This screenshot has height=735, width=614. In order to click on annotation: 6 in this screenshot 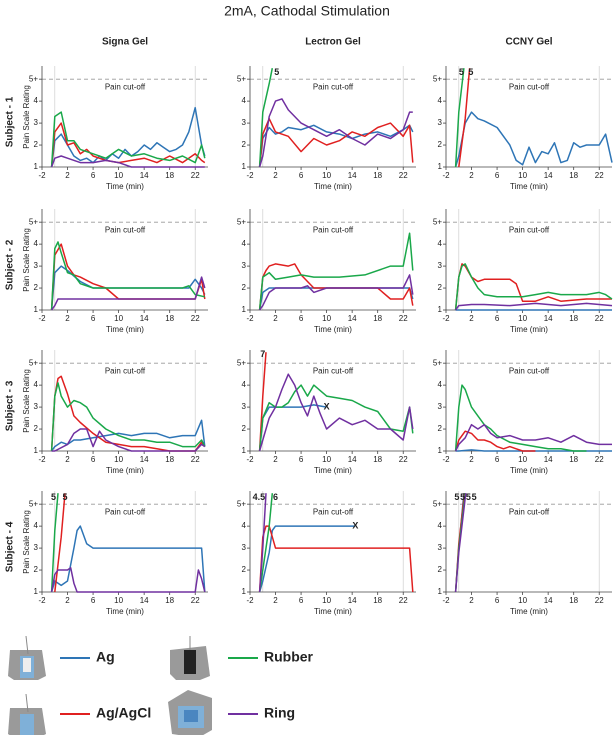, I will do `click(275, 497)`.